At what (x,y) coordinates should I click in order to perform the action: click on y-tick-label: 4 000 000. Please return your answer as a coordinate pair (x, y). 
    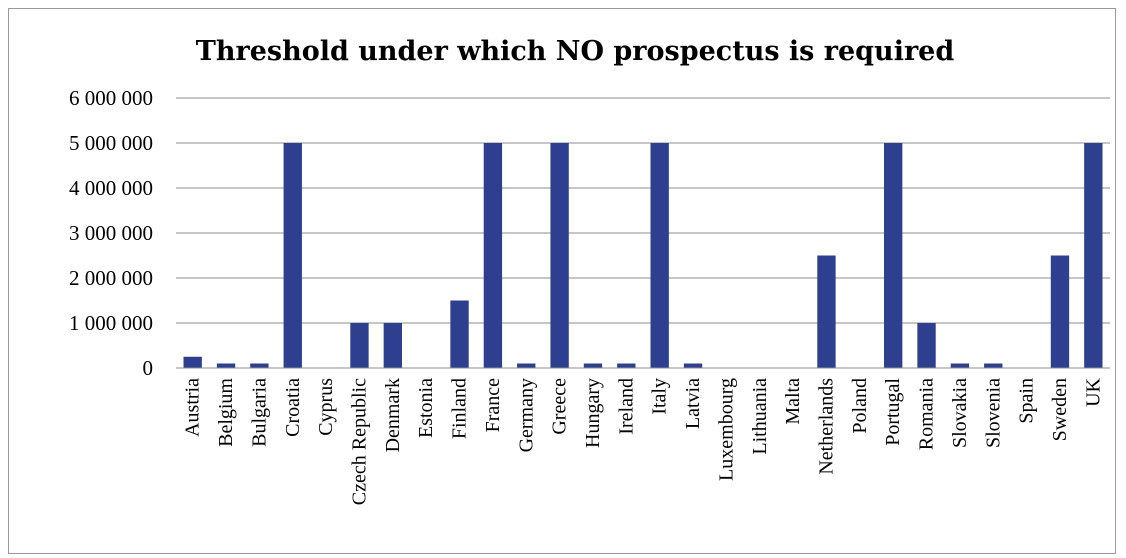
    Looking at the image, I should click on (111, 188).